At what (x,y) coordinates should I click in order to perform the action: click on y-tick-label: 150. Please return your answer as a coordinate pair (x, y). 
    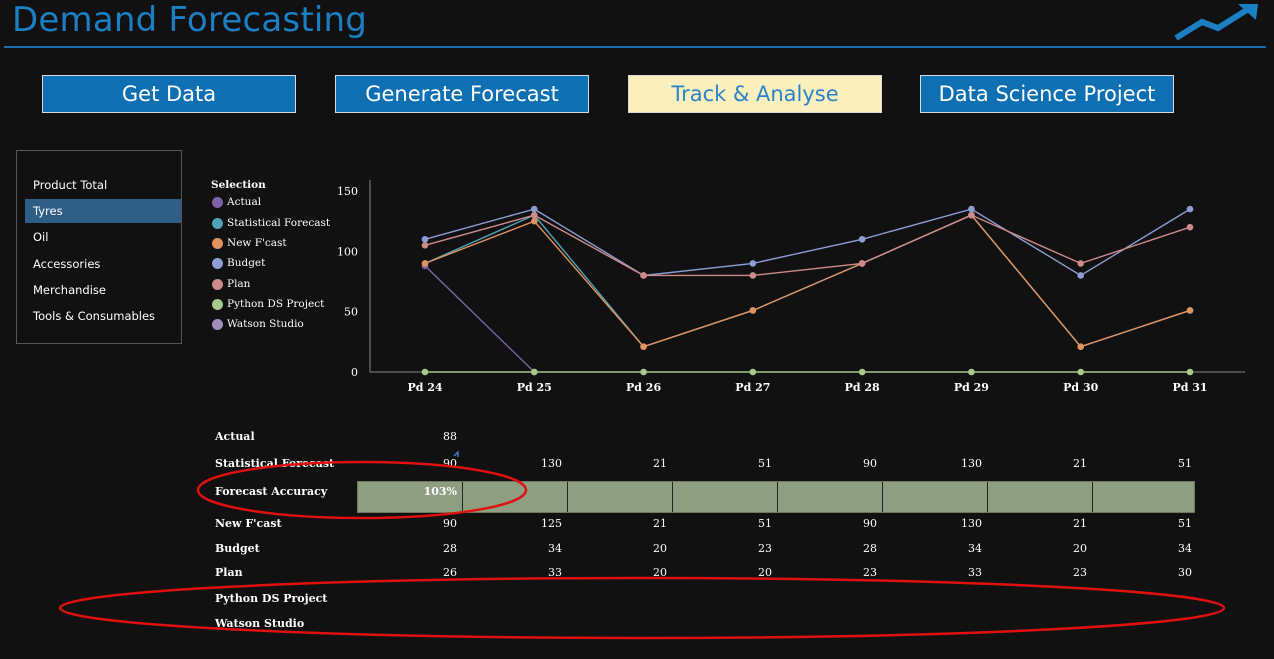
    Looking at the image, I should click on (347, 191).